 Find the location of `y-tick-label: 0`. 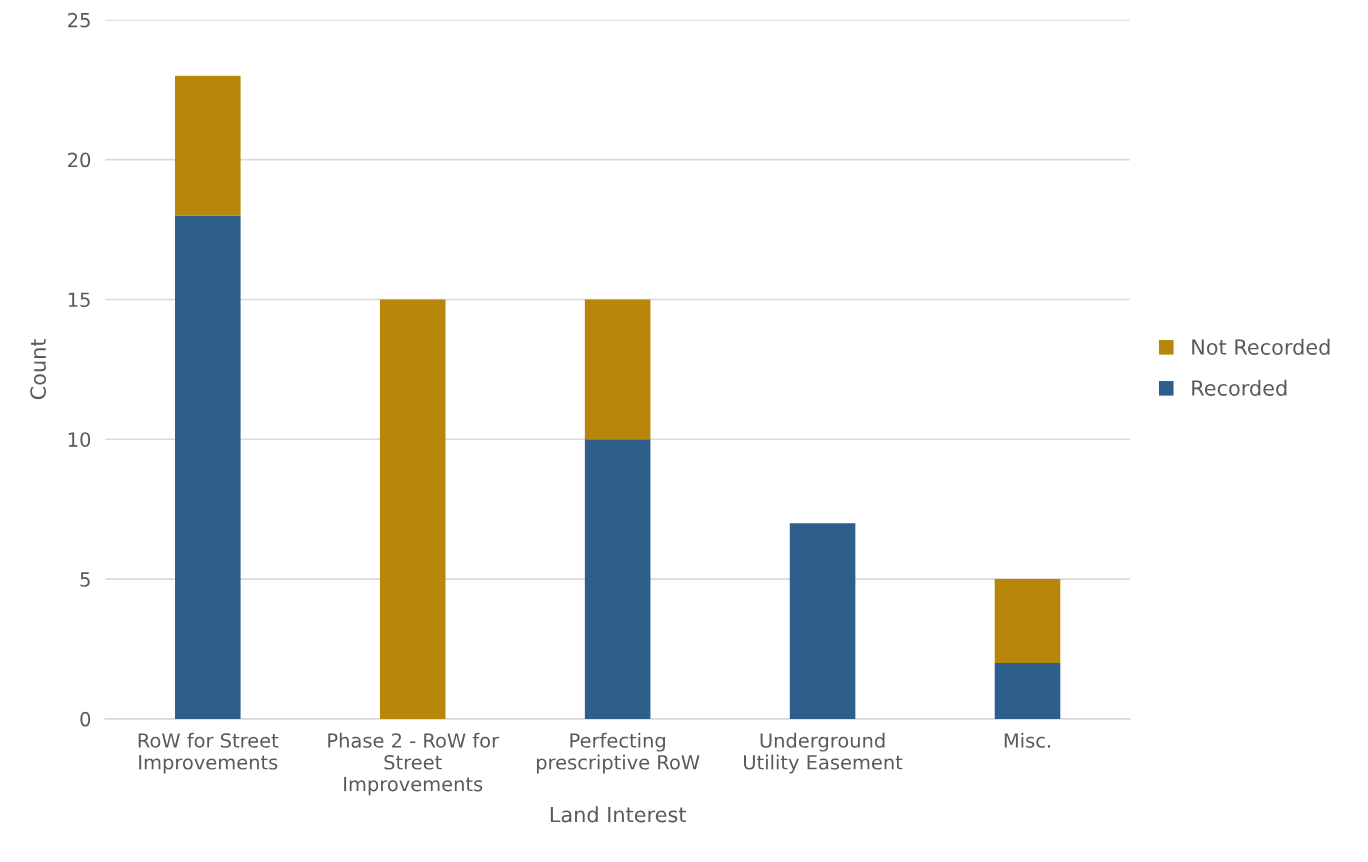

y-tick-label: 0 is located at coordinates (85, 719).